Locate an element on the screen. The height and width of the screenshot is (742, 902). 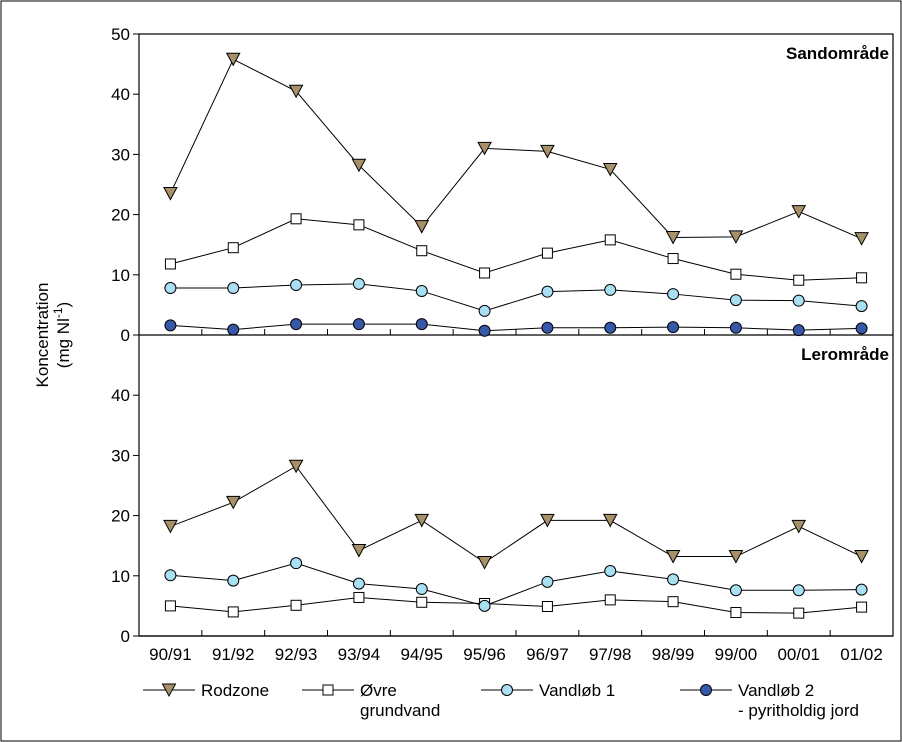
series-vandløb-1 is located at coordinates (516, 297).